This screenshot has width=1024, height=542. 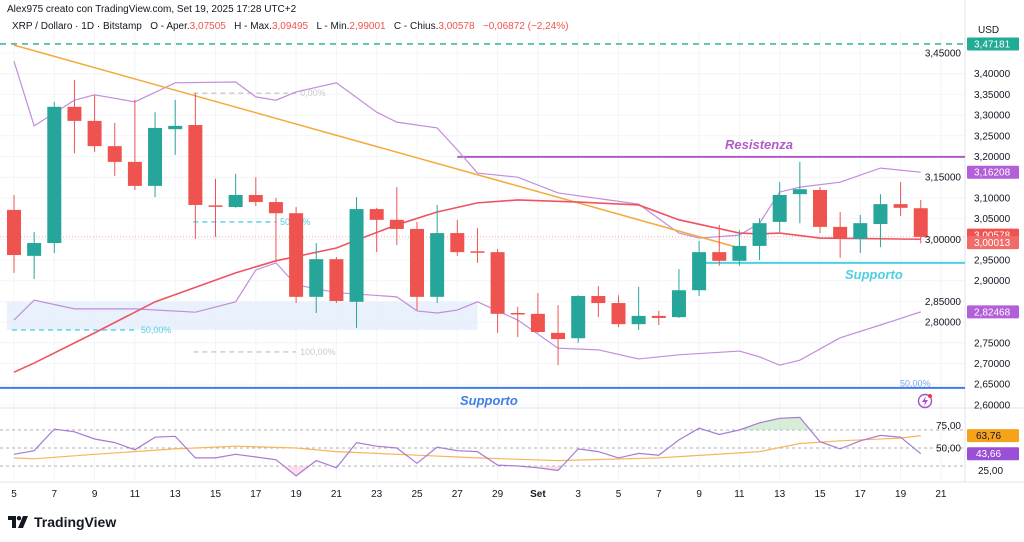 I want to click on rsi-line, so click(x=467, y=446).